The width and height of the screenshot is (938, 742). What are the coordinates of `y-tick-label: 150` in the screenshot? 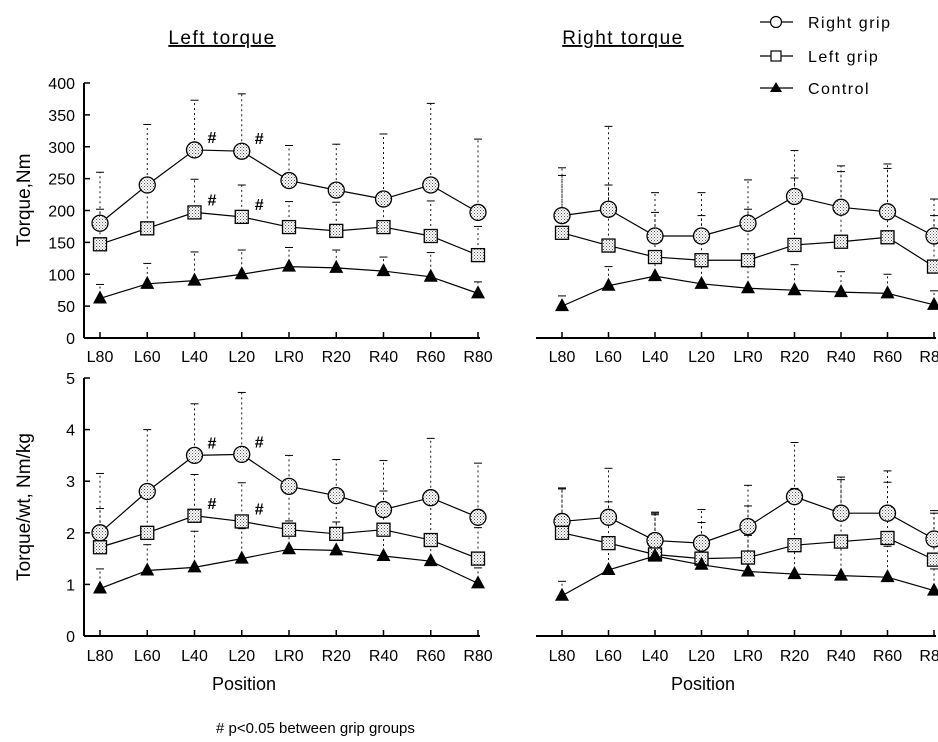 It's located at (61, 243).